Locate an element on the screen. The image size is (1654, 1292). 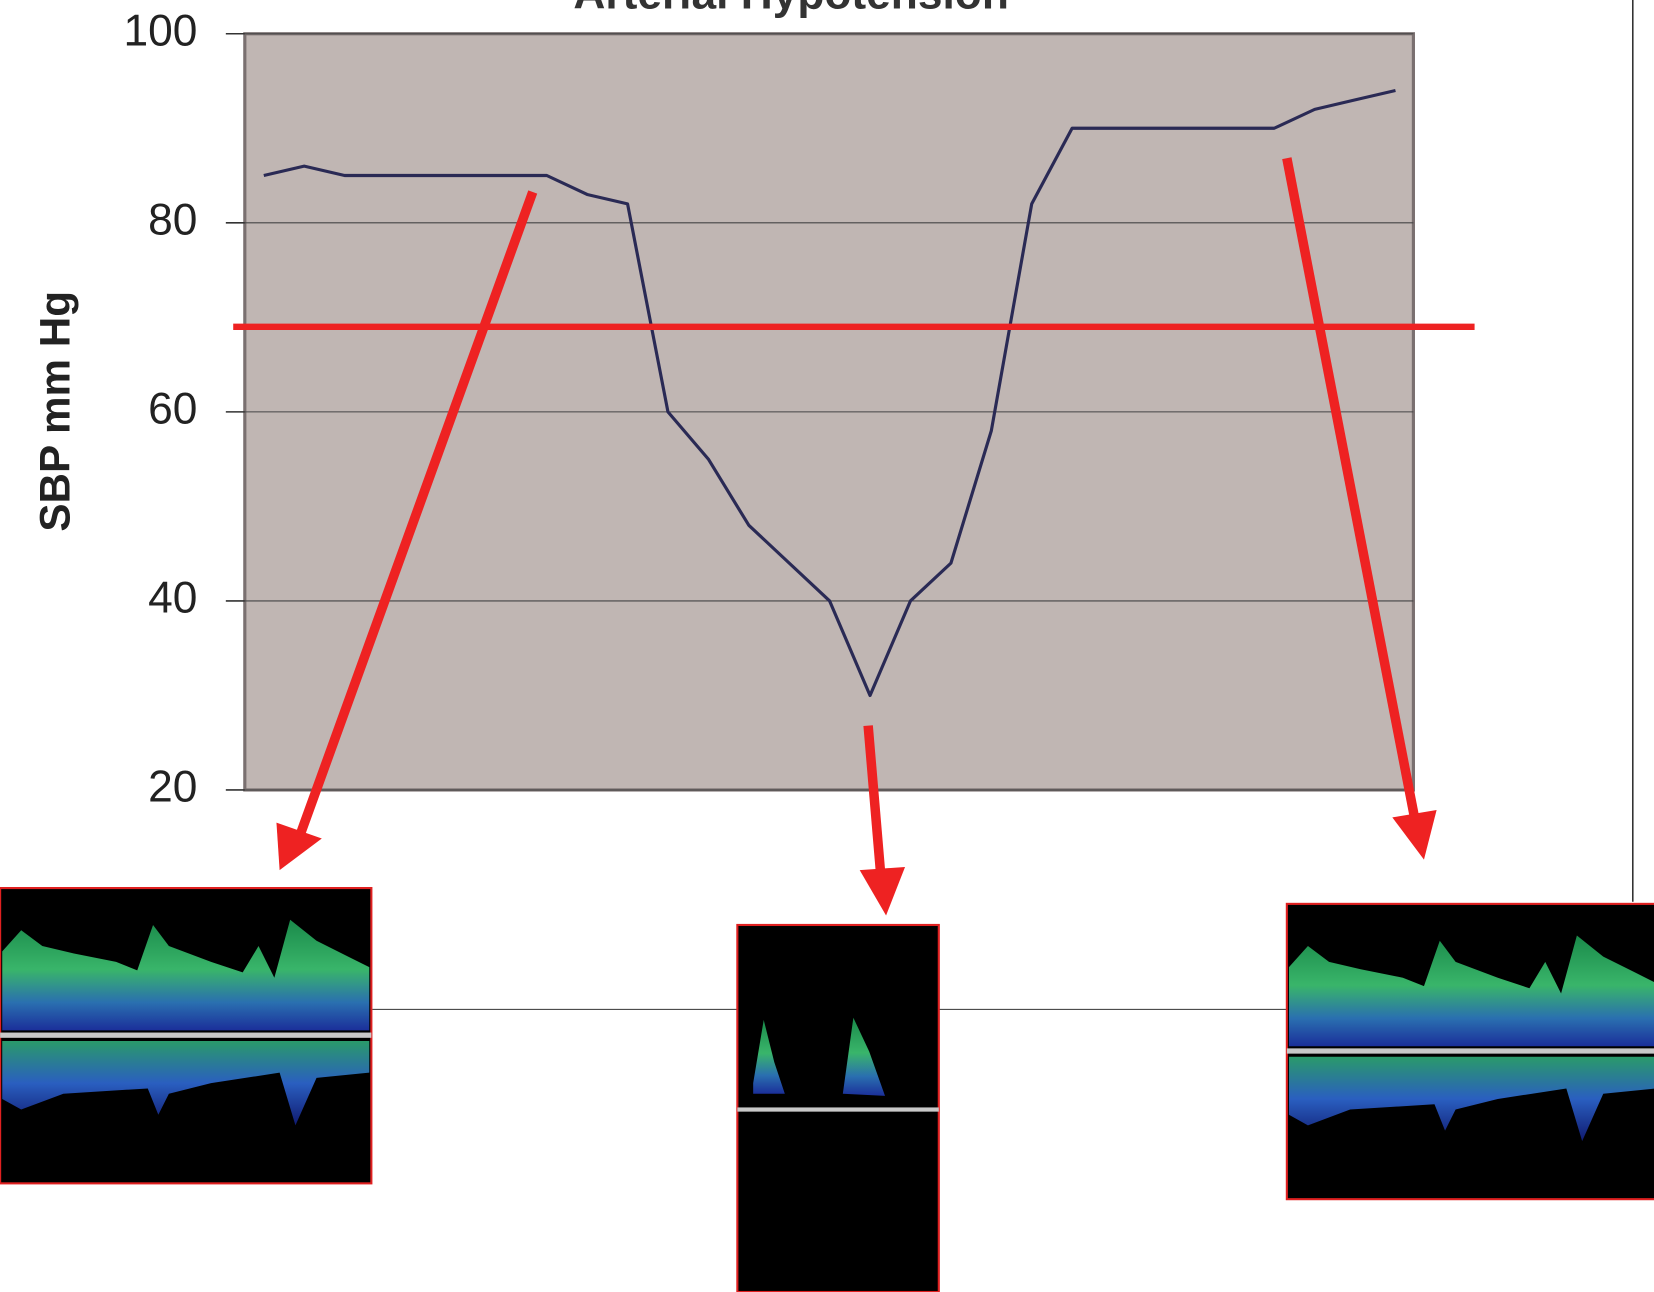
y-tick-label: 100 is located at coordinates (160, 30).